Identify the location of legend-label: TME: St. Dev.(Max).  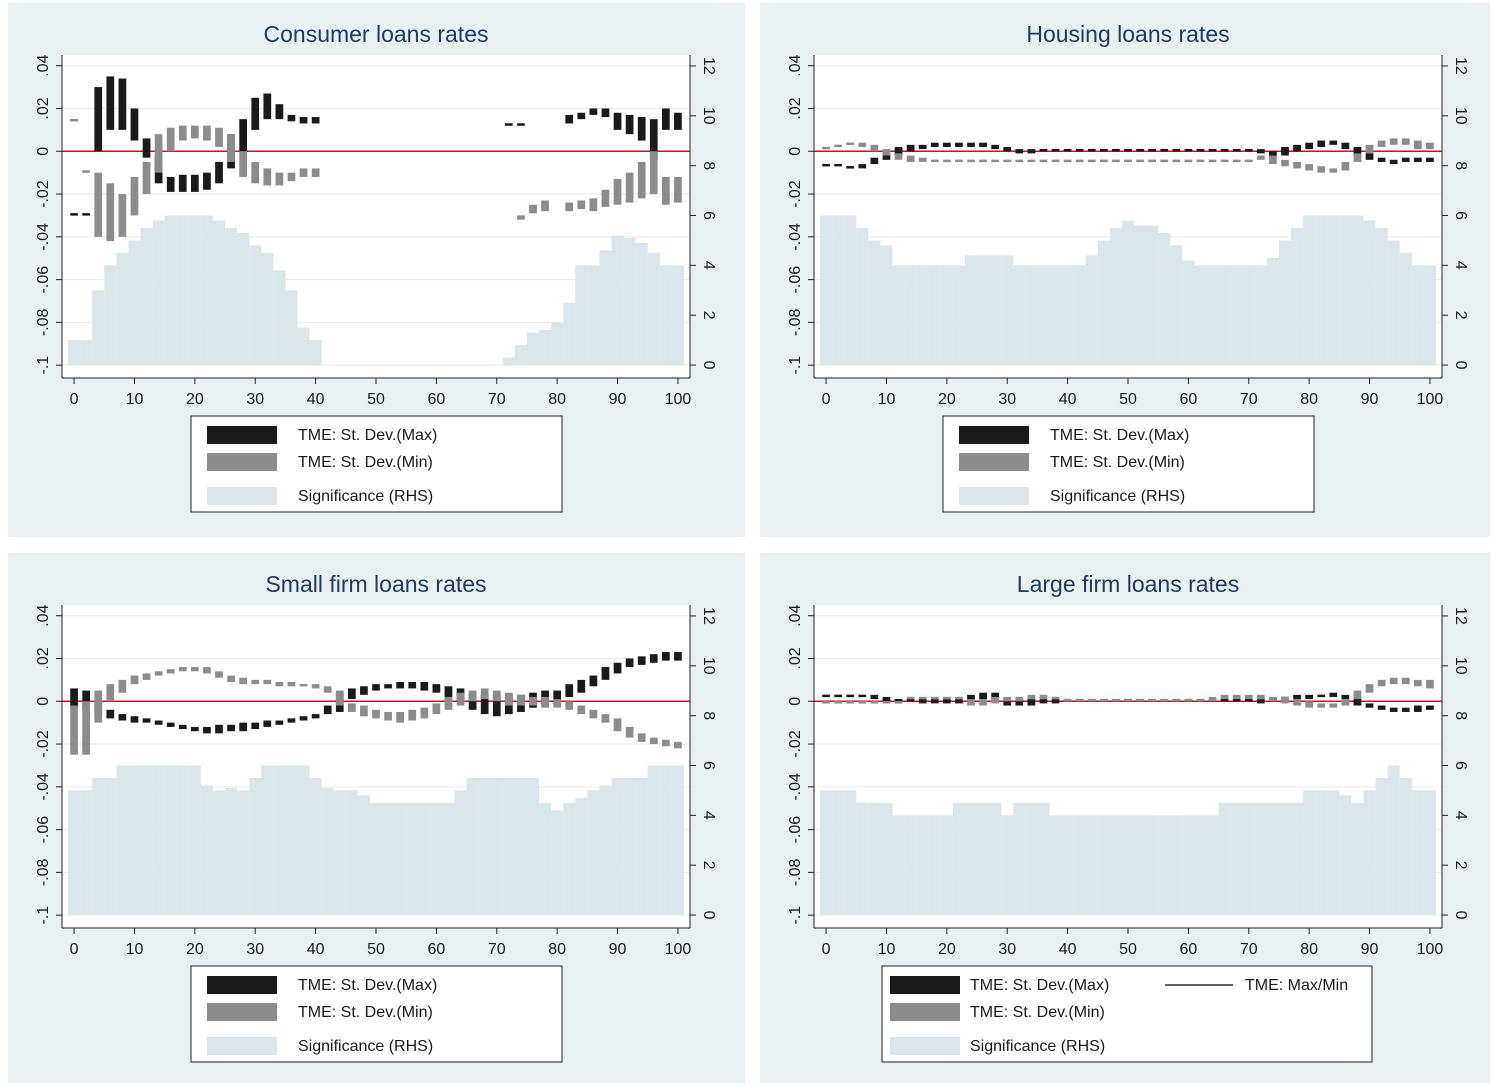
(367, 435).